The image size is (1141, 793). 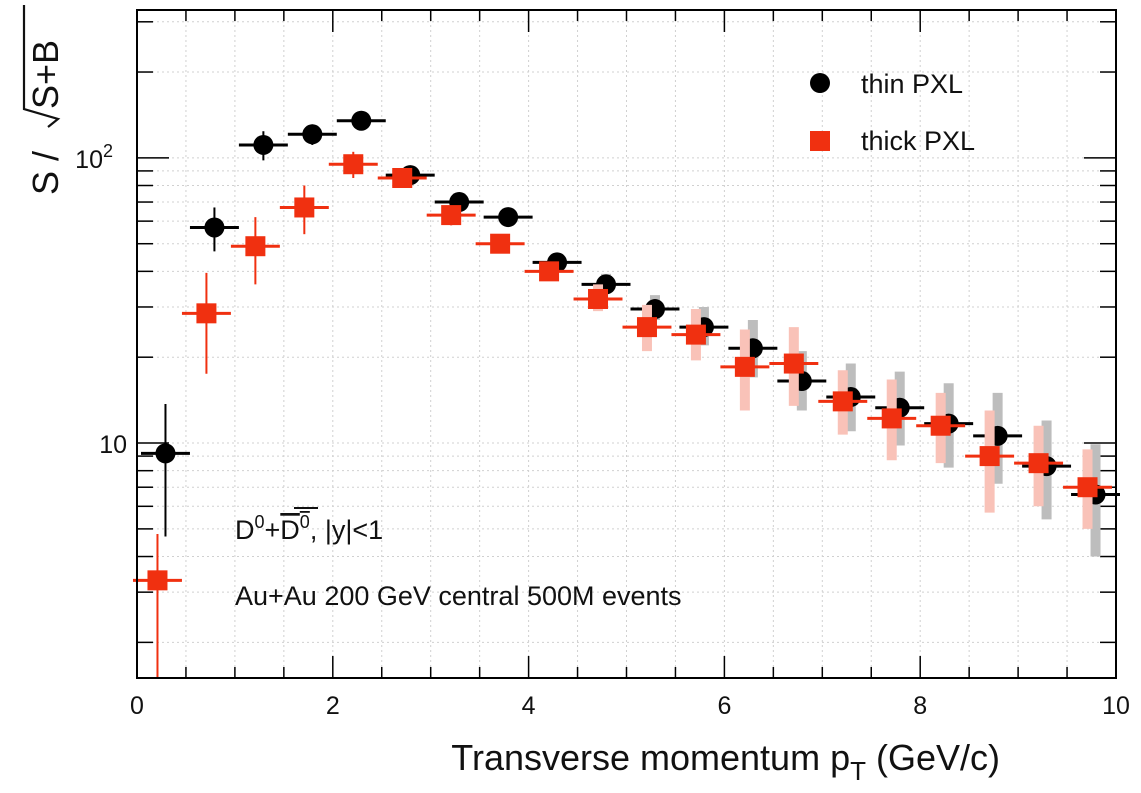 What do you see at coordinates (45, 173) in the screenshot?
I see `svg-text: S /` at bounding box center [45, 173].